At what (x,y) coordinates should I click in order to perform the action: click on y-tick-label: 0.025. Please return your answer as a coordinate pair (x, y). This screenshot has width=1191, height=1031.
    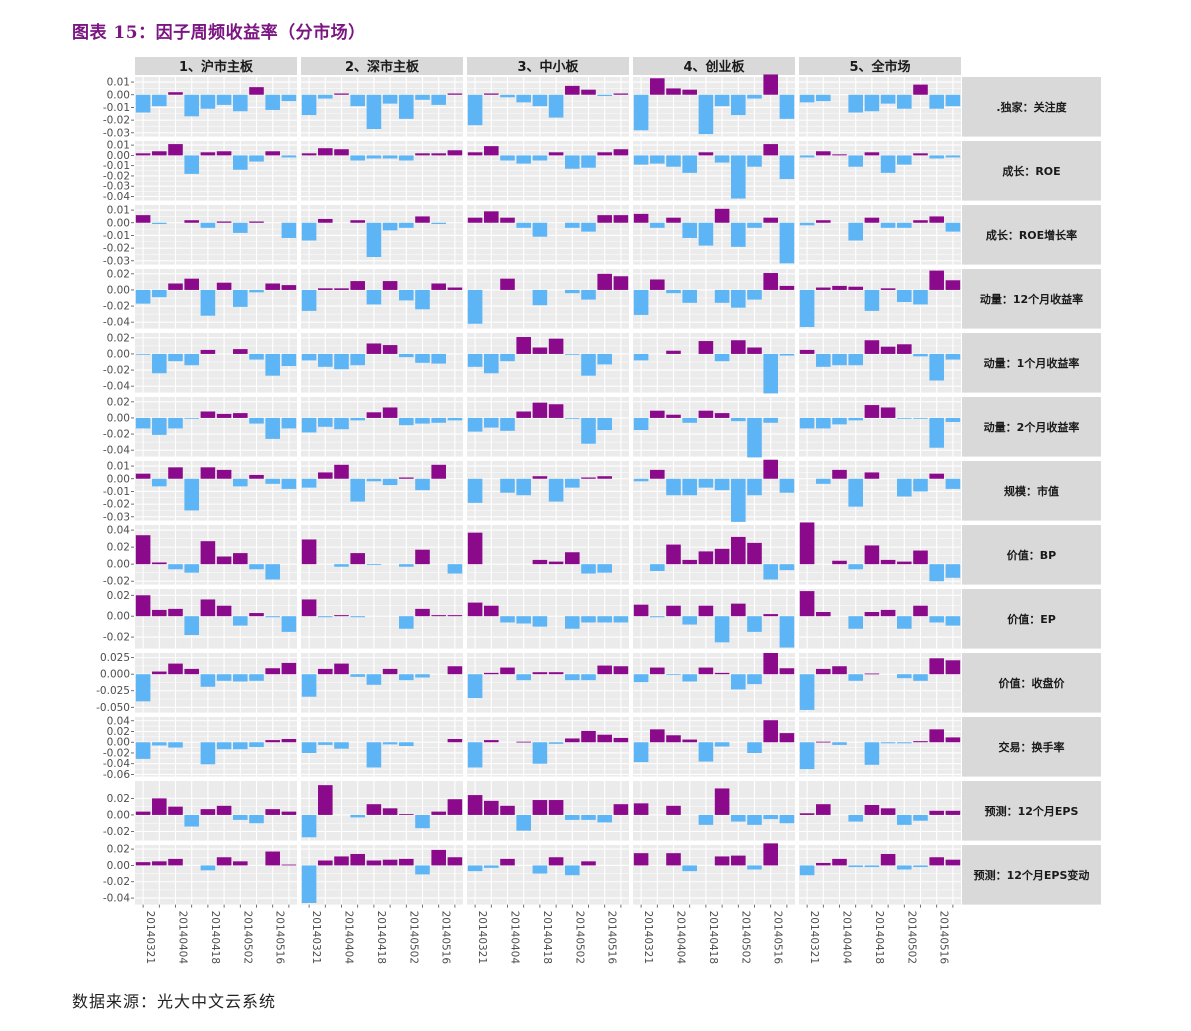
    Looking at the image, I should click on (115, 658).